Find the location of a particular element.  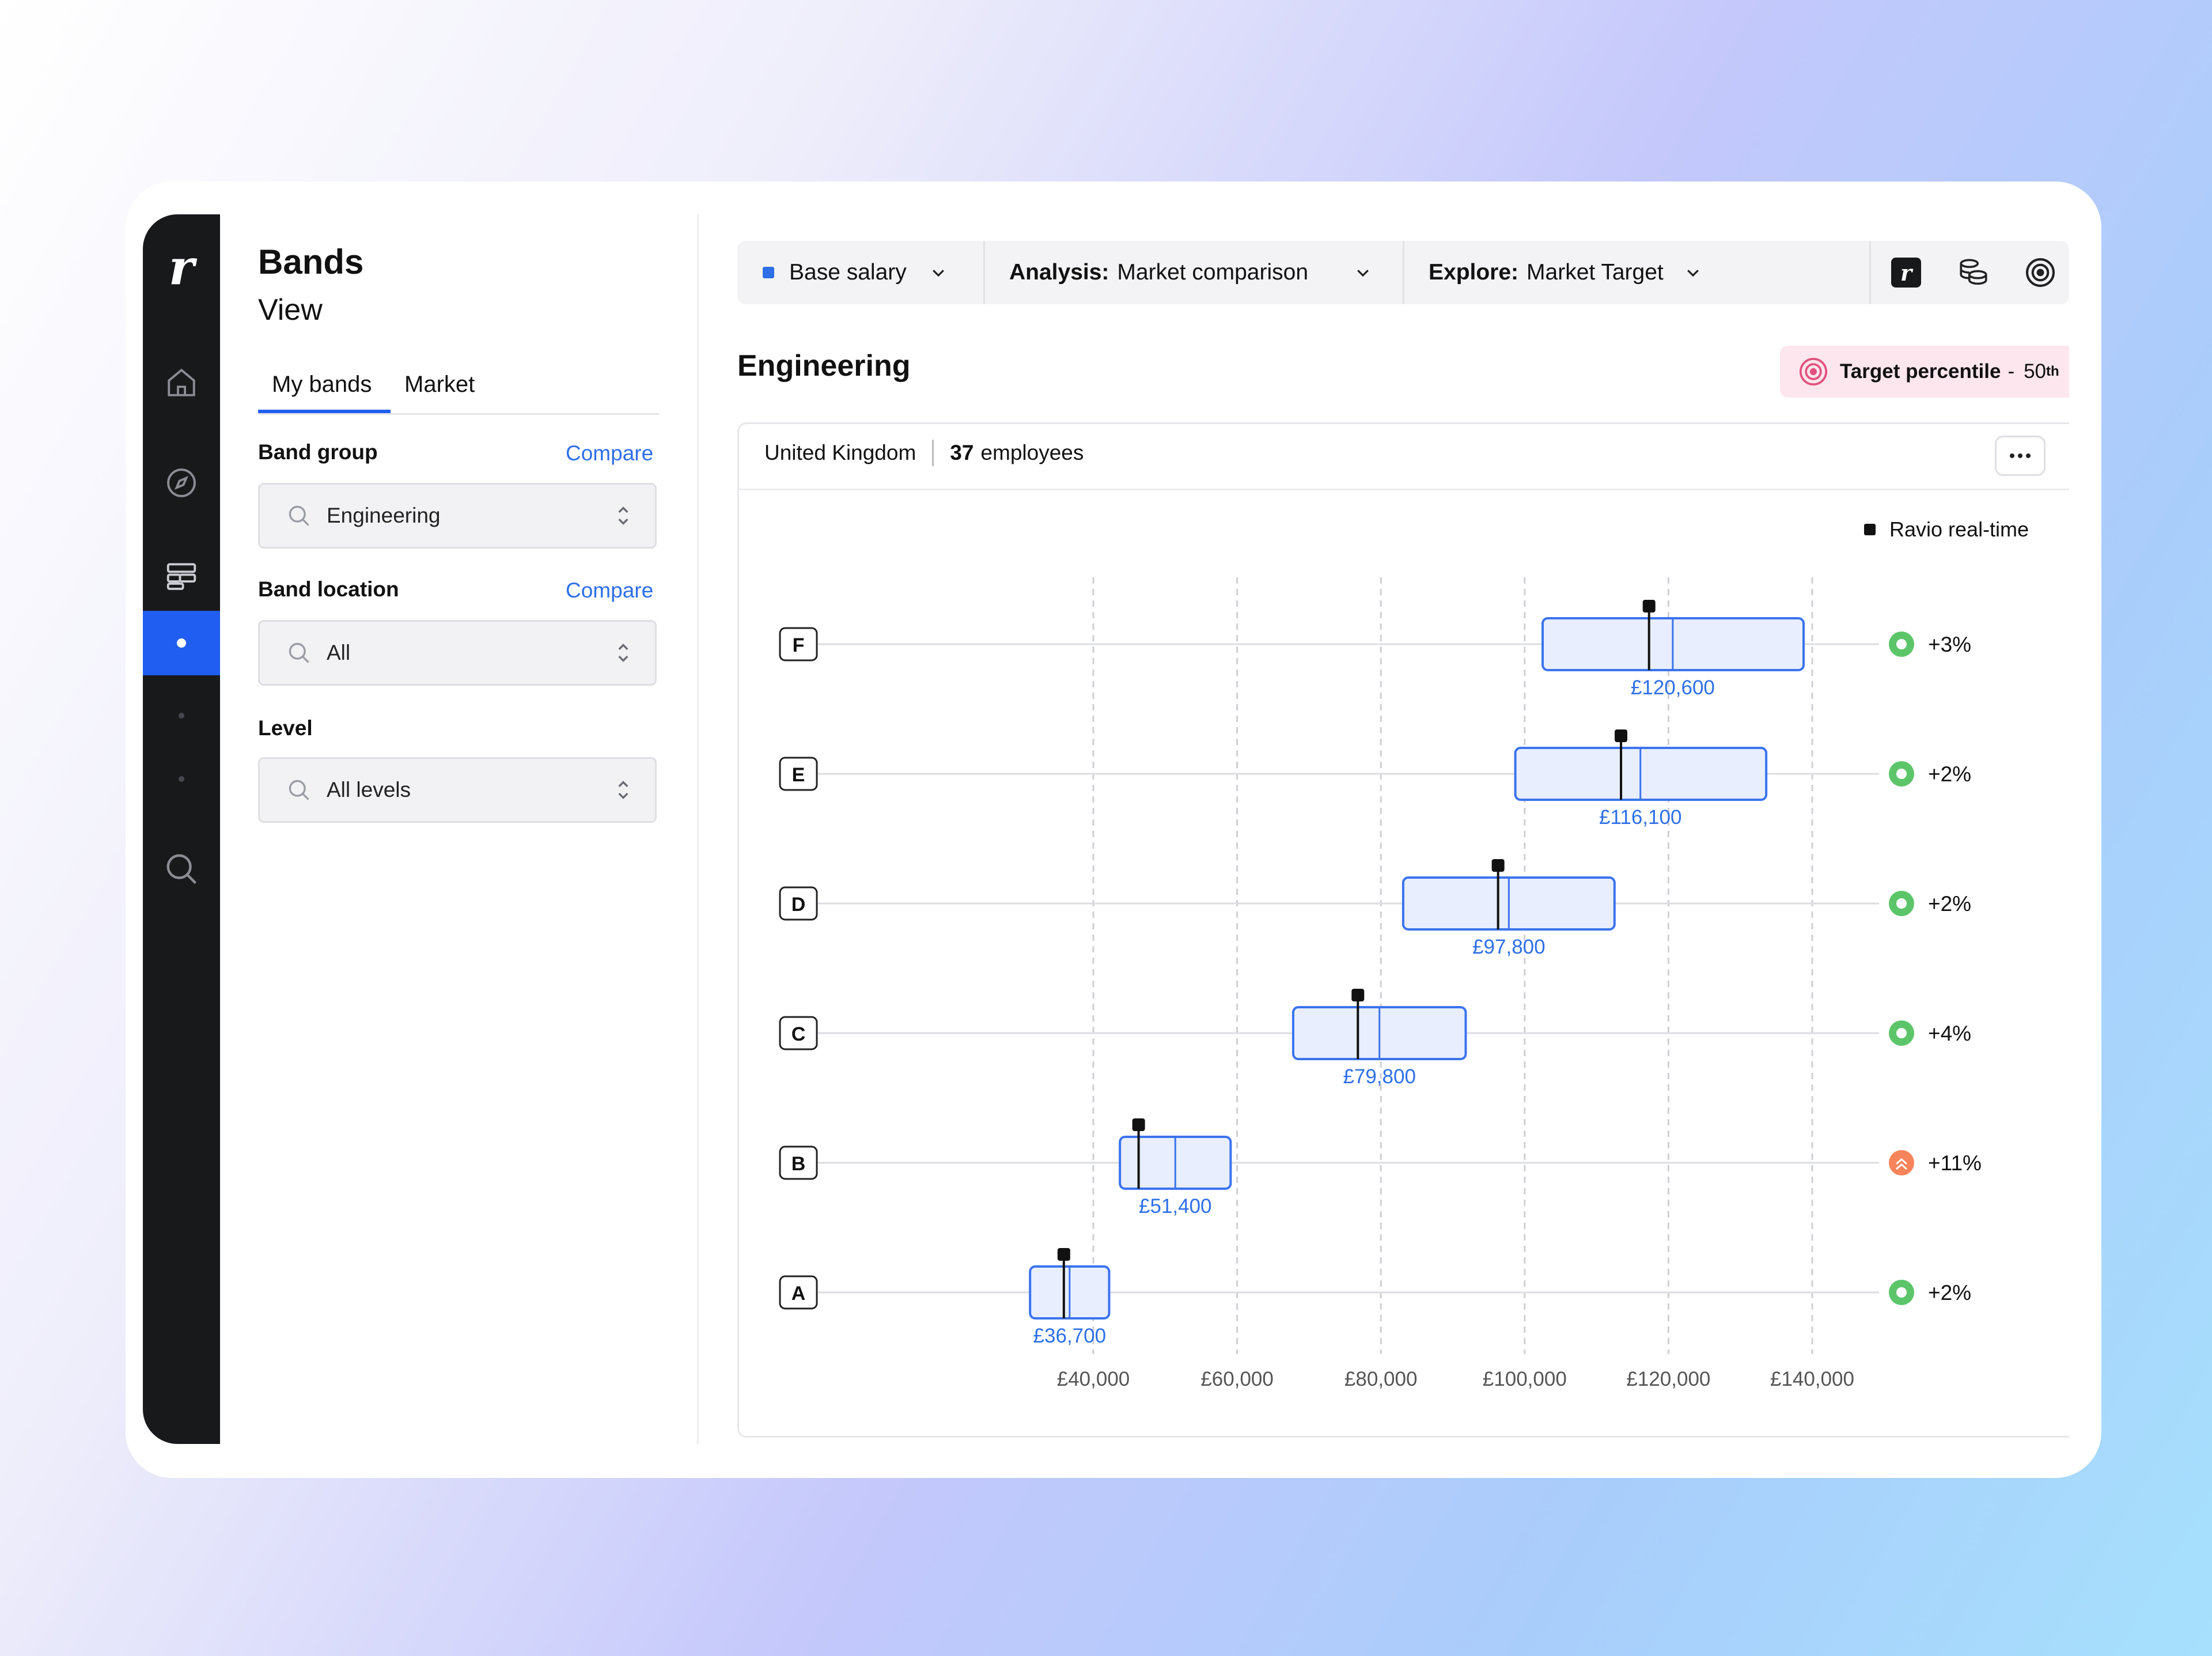

logo: r is located at coordinates (181, 266).